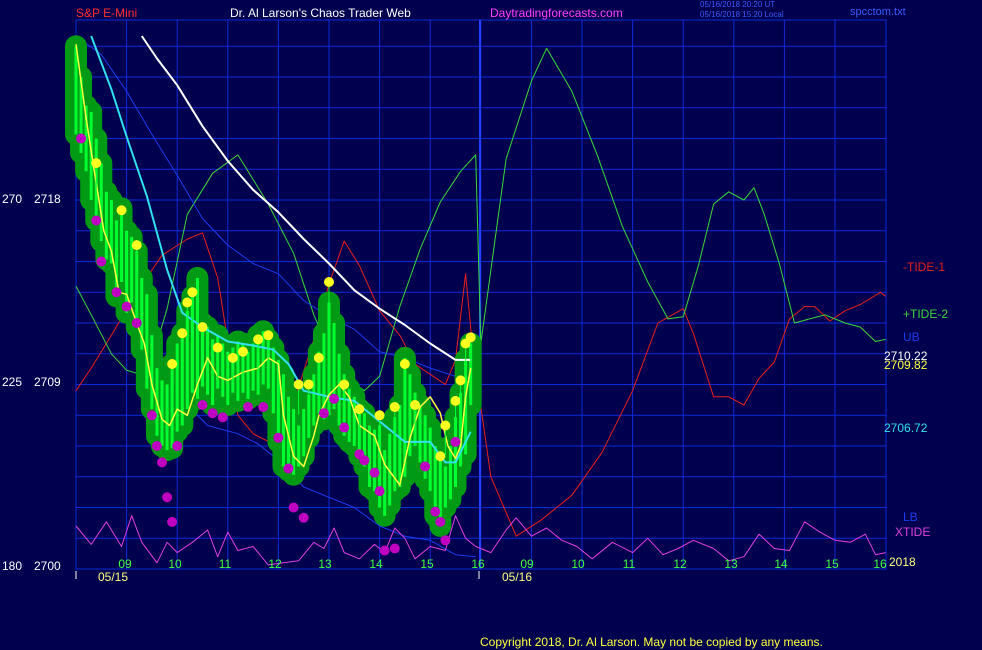 The height and width of the screenshot is (650, 982). I want to click on y-tick-right: 2700, so click(47, 566).